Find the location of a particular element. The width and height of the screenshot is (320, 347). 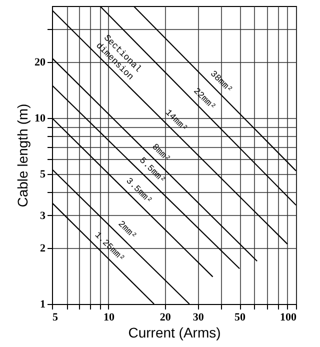

x-tick-label: 10 is located at coordinates (109, 318).